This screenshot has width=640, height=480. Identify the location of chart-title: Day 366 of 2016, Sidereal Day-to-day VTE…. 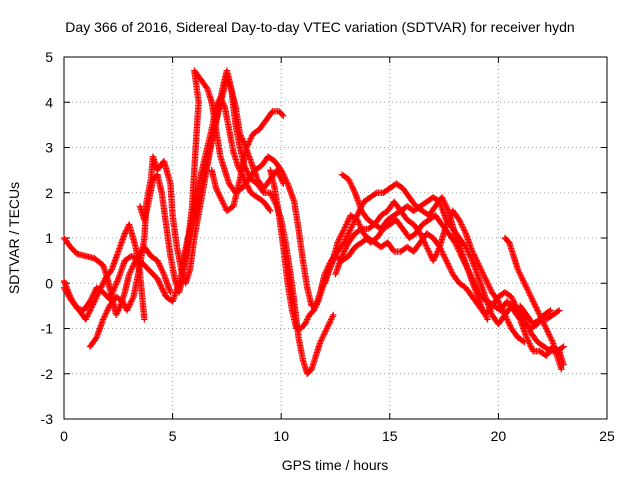
(319, 27).